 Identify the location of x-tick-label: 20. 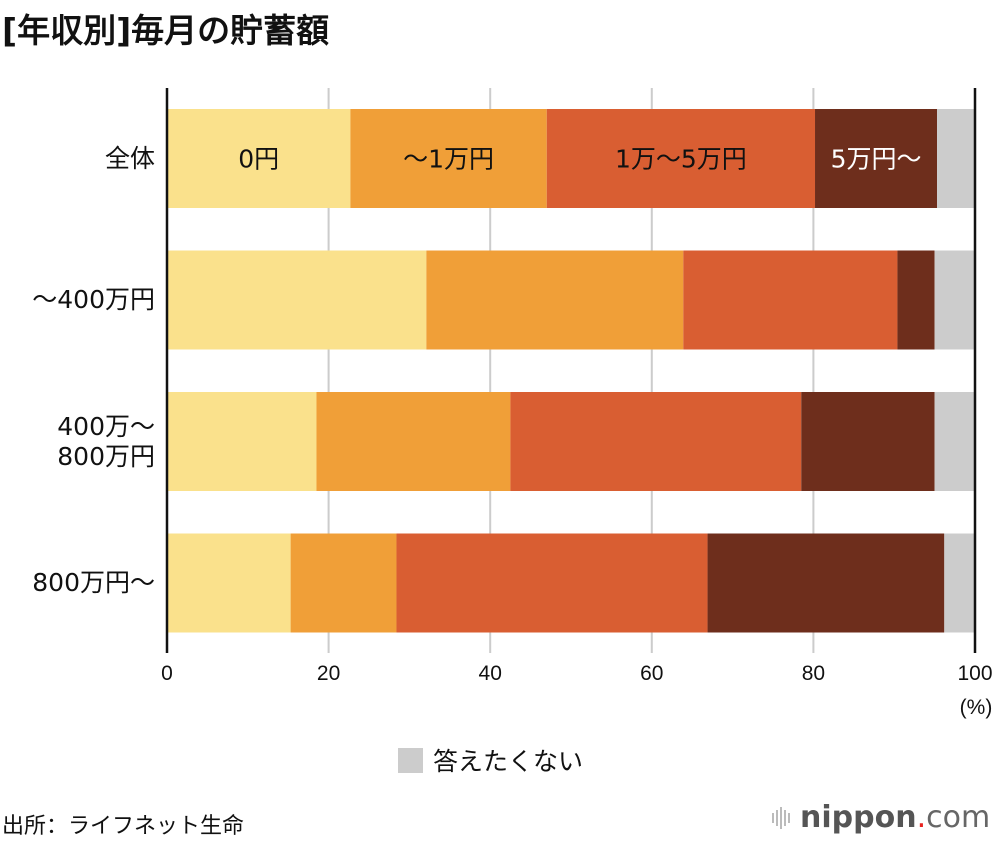
(328, 673).